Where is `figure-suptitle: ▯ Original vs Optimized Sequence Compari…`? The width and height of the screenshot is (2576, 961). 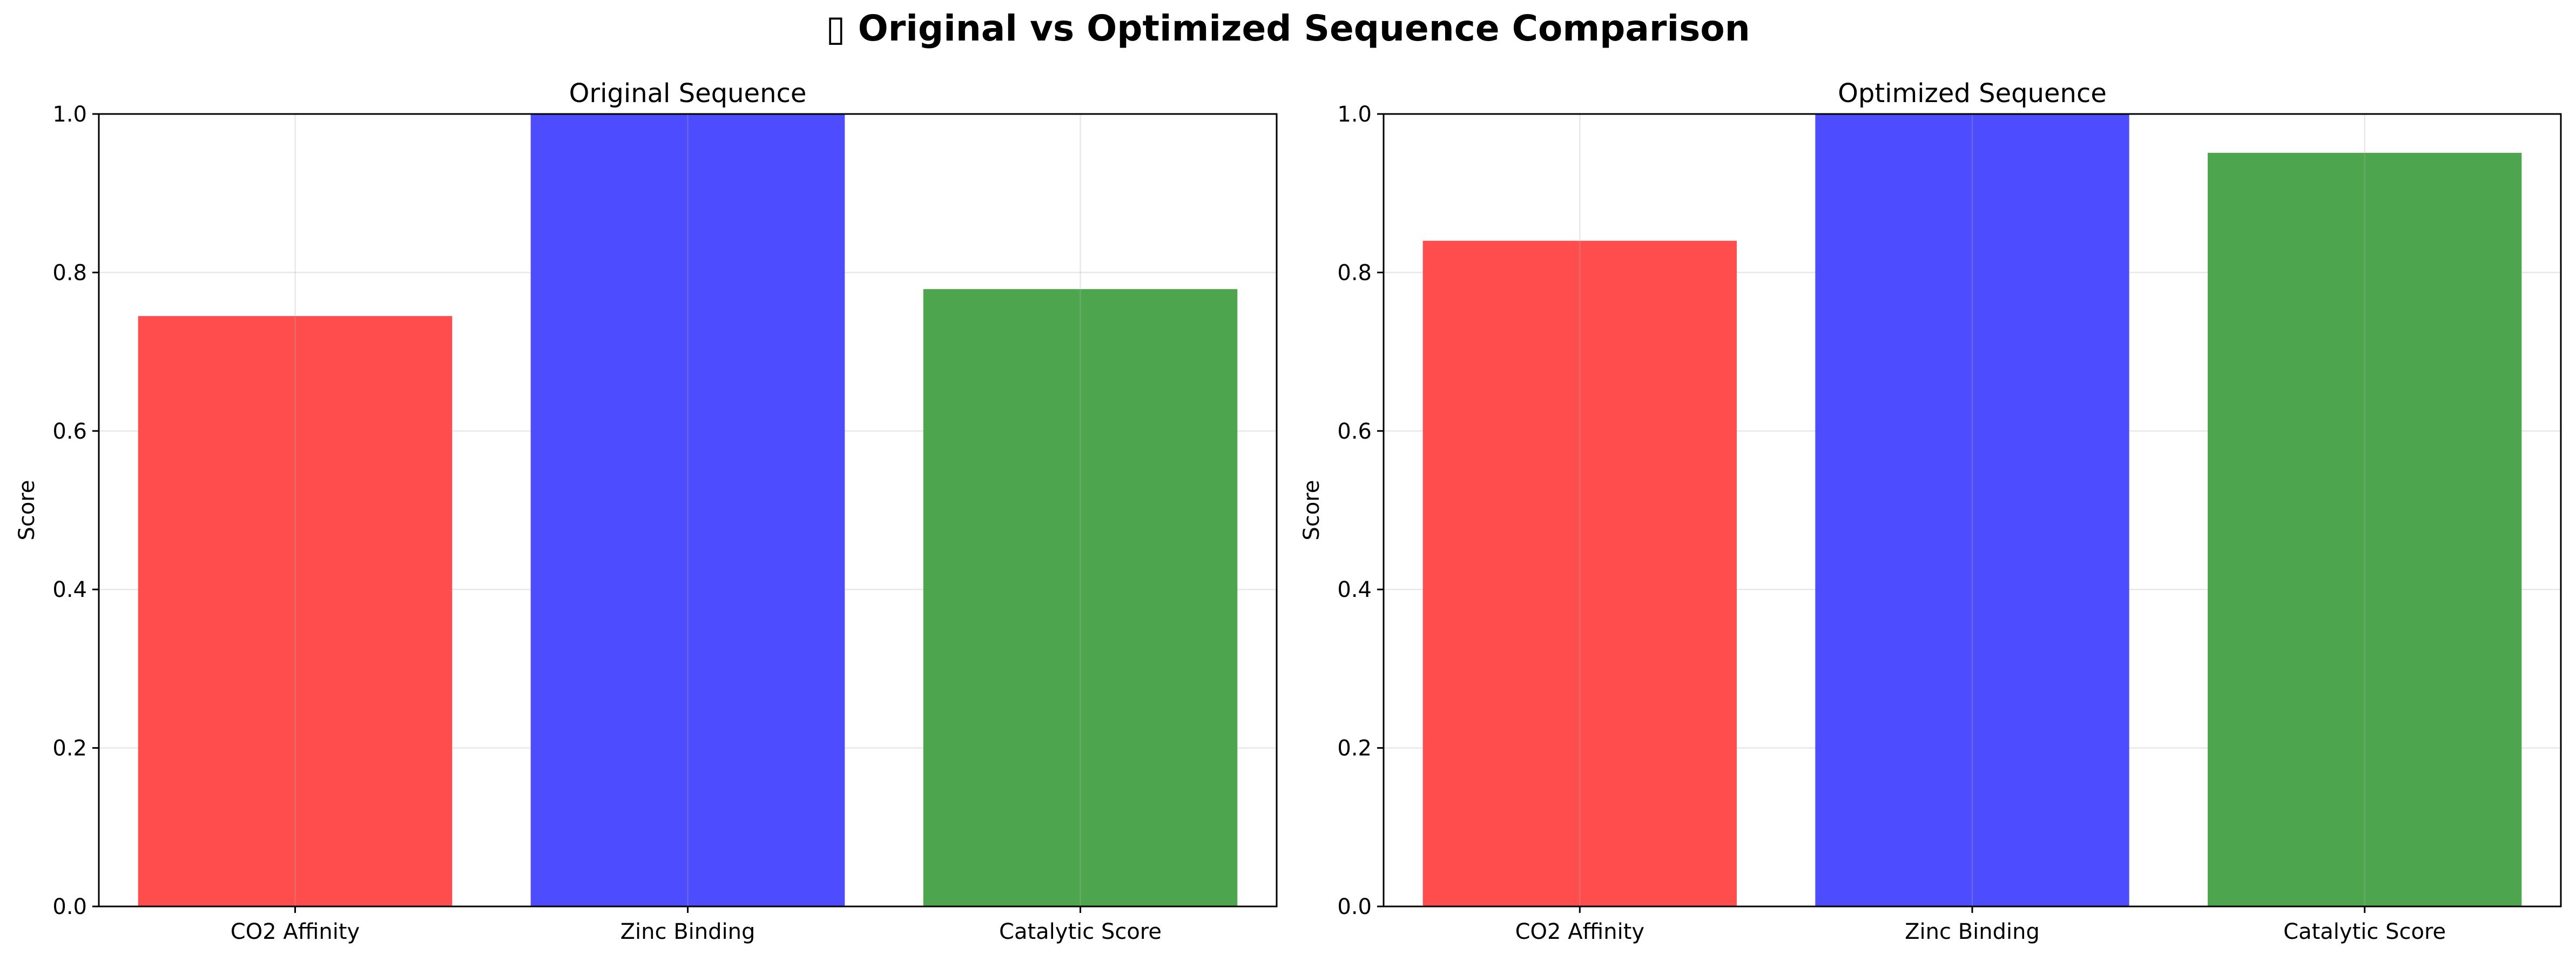 figure-suptitle: ▯ Original vs Optimized Sequence Compari… is located at coordinates (1288, 28).